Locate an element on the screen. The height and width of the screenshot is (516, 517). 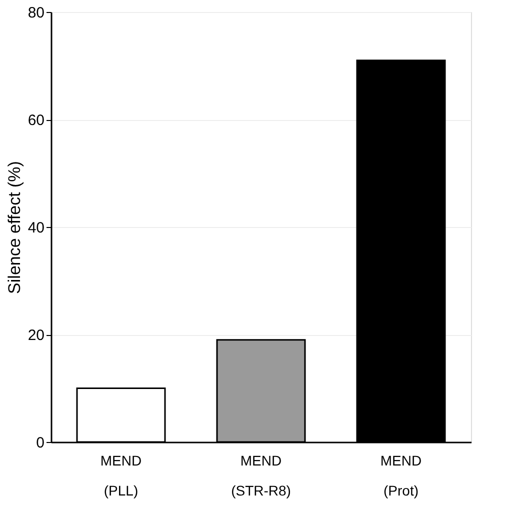
x-tick-label: MEND (STR-R8) is located at coordinates (261, 475).